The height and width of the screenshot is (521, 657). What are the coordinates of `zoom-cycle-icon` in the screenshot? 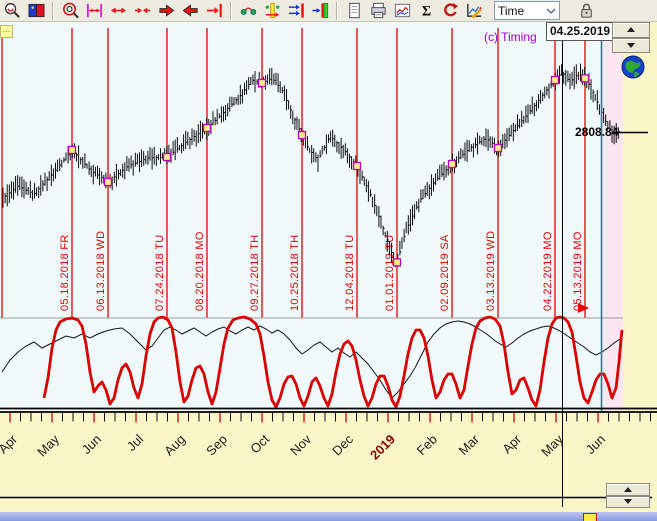 It's located at (70, 10).